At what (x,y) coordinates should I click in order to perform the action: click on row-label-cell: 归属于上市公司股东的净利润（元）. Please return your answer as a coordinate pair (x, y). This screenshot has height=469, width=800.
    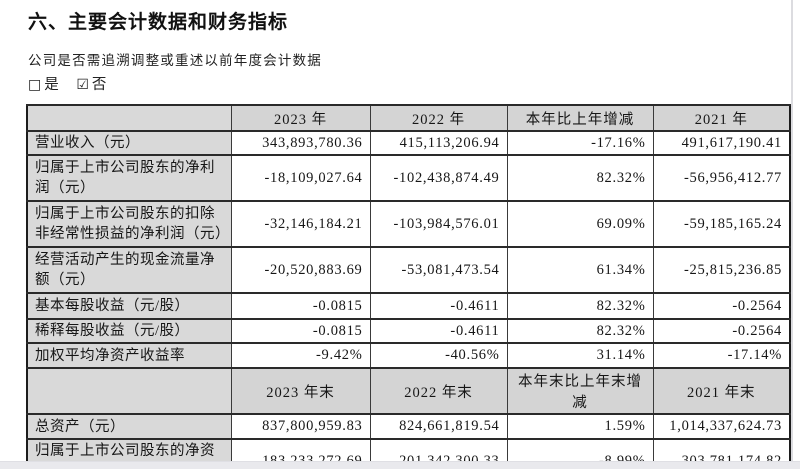
    Looking at the image, I should click on (129, 178).